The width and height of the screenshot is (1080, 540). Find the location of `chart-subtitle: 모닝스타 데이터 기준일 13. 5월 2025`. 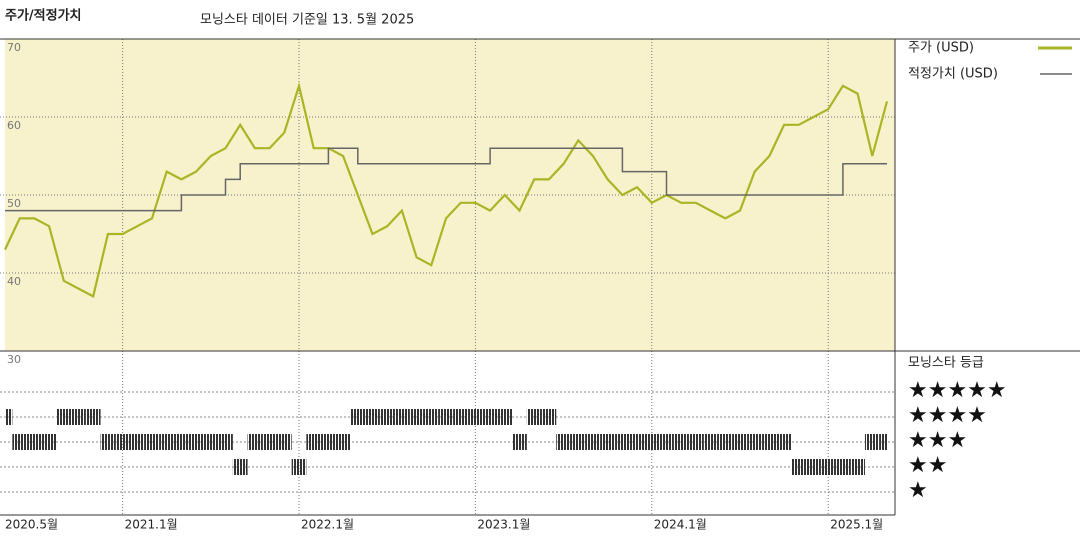

chart-subtitle: 모닝스타 데이터 기준일 13. 5월 2025 is located at coordinates (307, 20).